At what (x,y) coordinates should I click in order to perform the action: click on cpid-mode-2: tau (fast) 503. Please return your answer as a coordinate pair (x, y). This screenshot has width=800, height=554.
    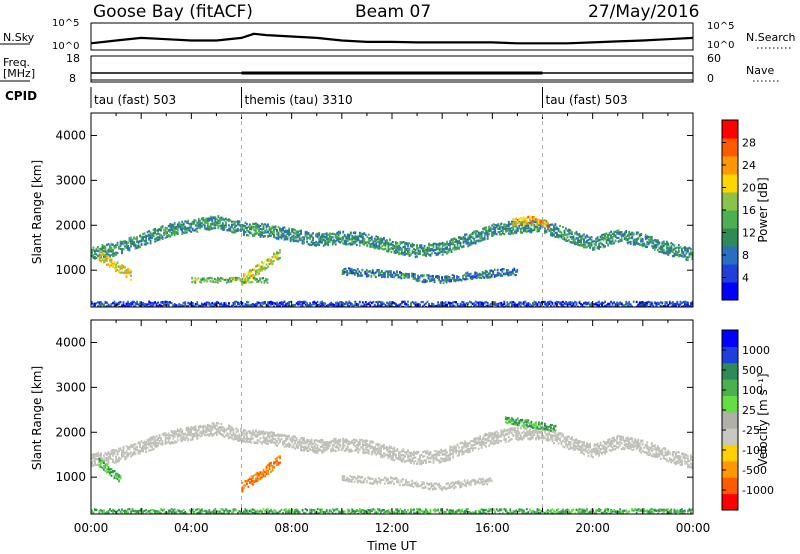
    Looking at the image, I should click on (587, 100).